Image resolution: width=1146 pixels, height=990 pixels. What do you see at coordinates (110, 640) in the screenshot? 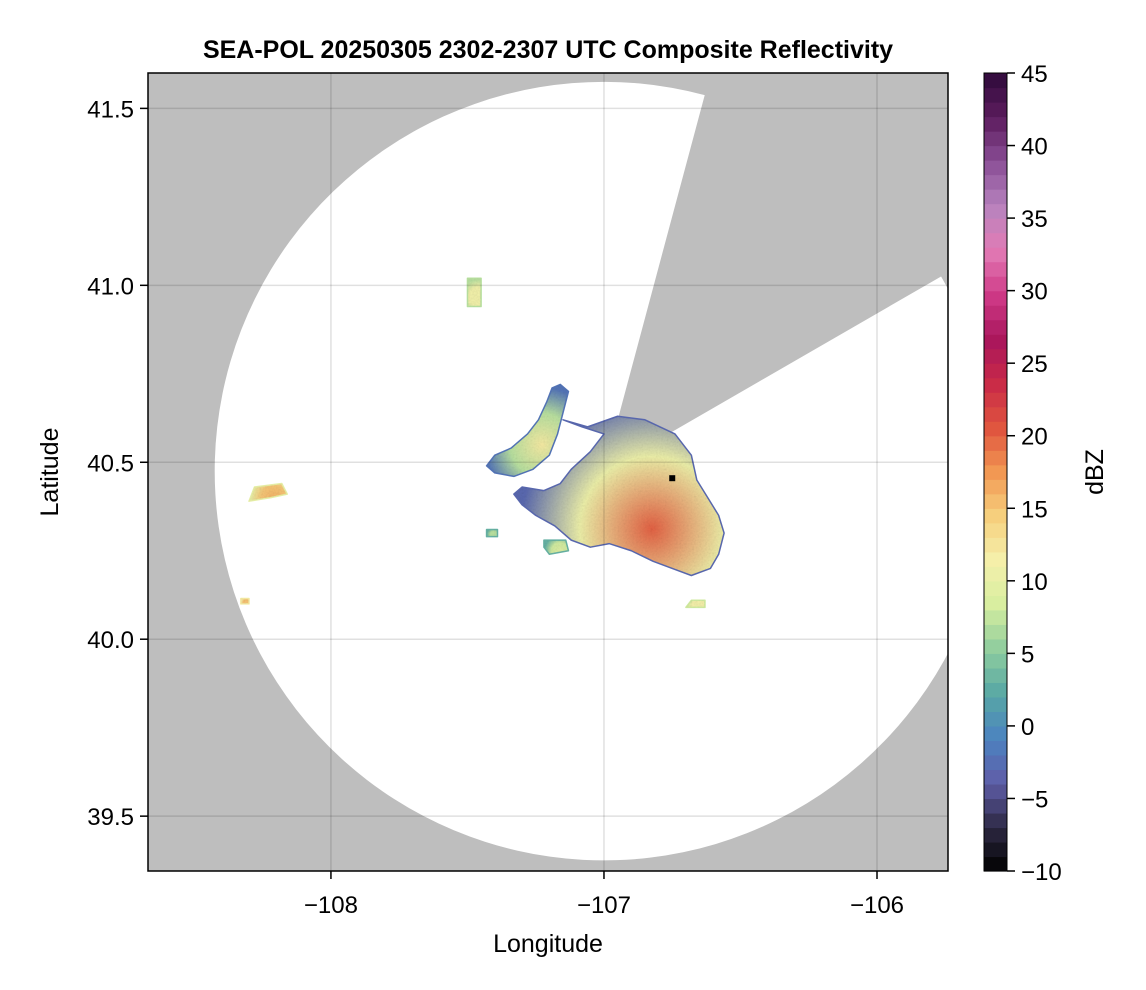
I see `y-tick-label: 40.0` at bounding box center [110, 640].